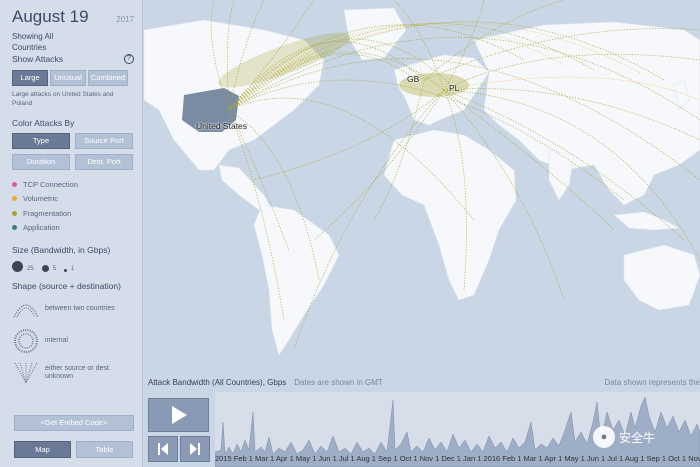 The height and width of the screenshot is (467, 700). What do you see at coordinates (38, 59) in the screenshot?
I see `show-attacks-label: Show Attacks` at bounding box center [38, 59].